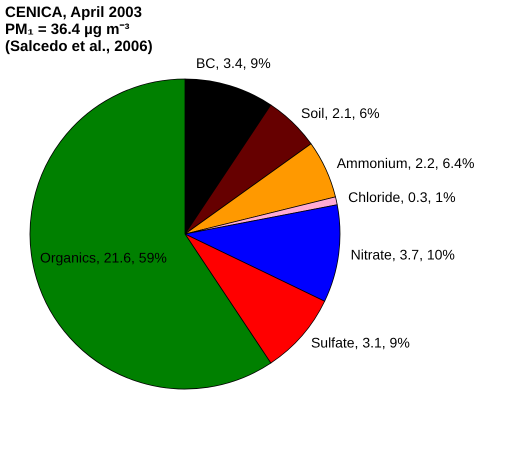  Describe the element at coordinates (405, 163) in the screenshot. I see `slice-label: Ammonium, 2.2, 6.4%` at that location.